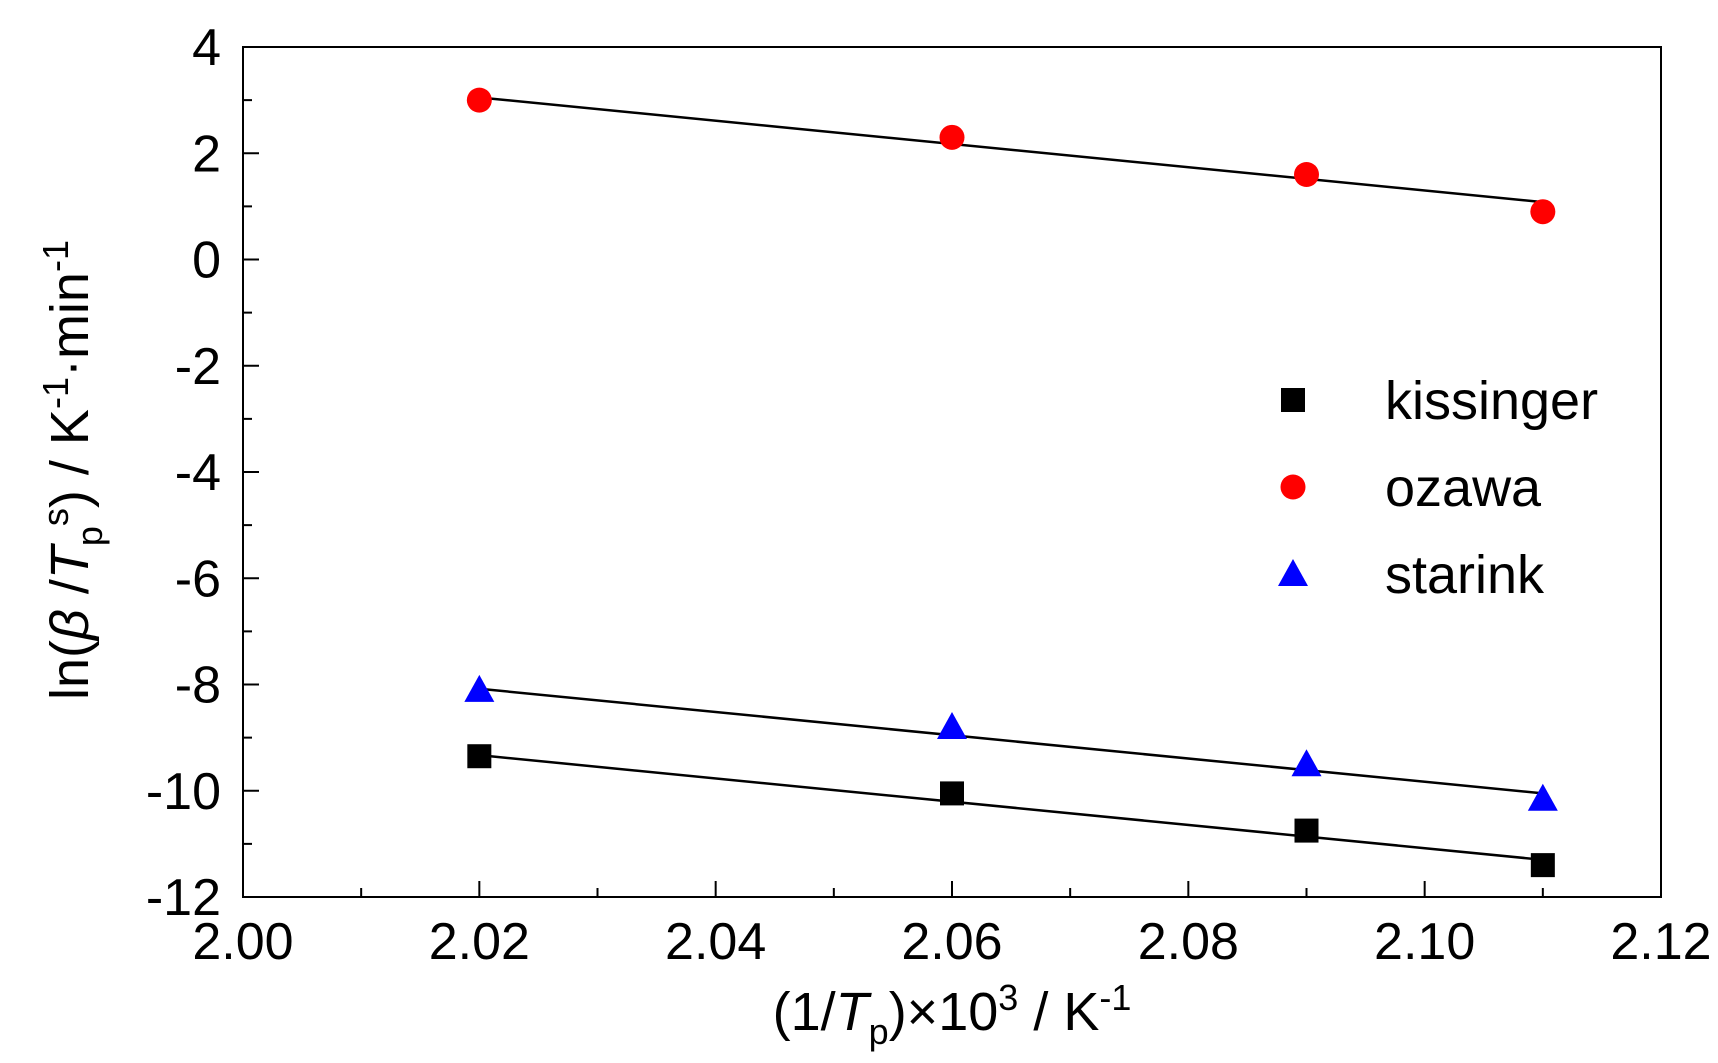 The width and height of the screenshot is (1718, 1063). Describe the element at coordinates (206, 48) in the screenshot. I see `y-tick-label: 4` at that location.